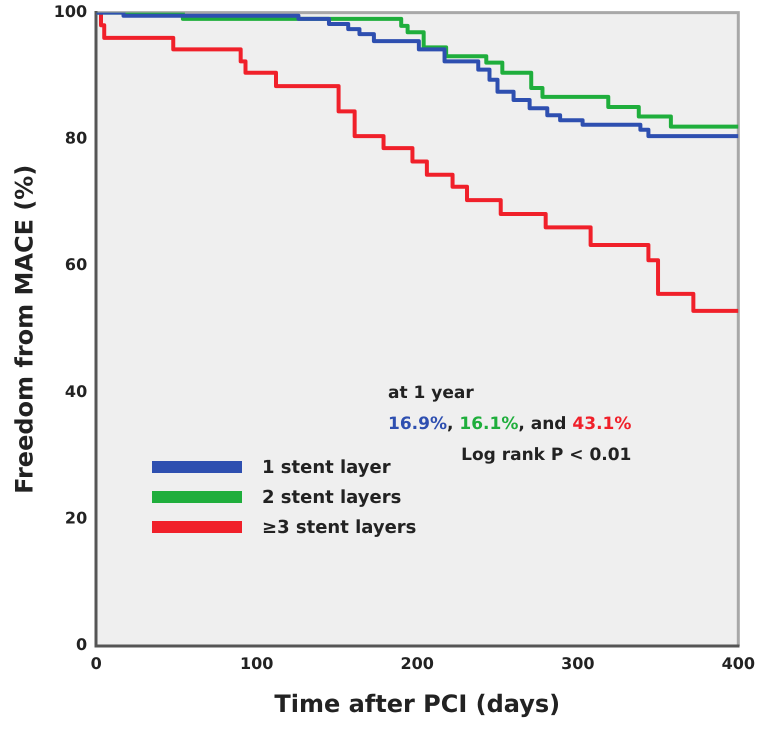  What do you see at coordinates (96, 663) in the screenshot?
I see `x-tick-label: 0` at bounding box center [96, 663].